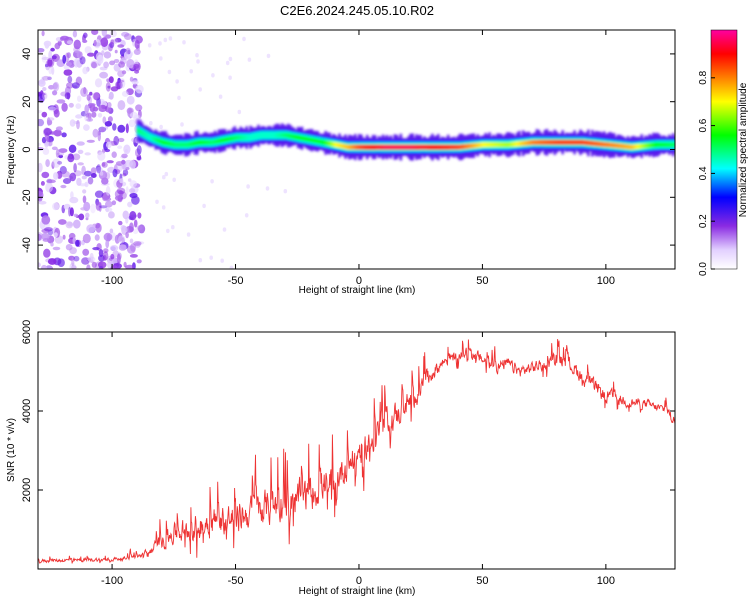 The height and width of the screenshot is (600, 750). What do you see at coordinates (357, 290) in the screenshot?
I see `top-x-axis-label: Height of straight line (km)` at bounding box center [357, 290].